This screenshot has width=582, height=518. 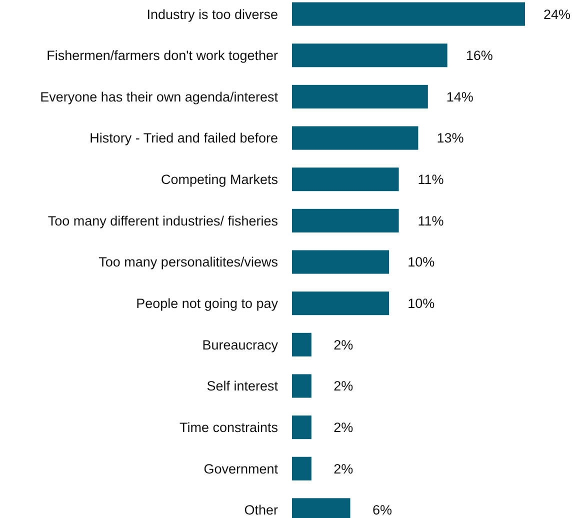 What do you see at coordinates (382, 510) in the screenshot?
I see `data-label: 6%` at bounding box center [382, 510].